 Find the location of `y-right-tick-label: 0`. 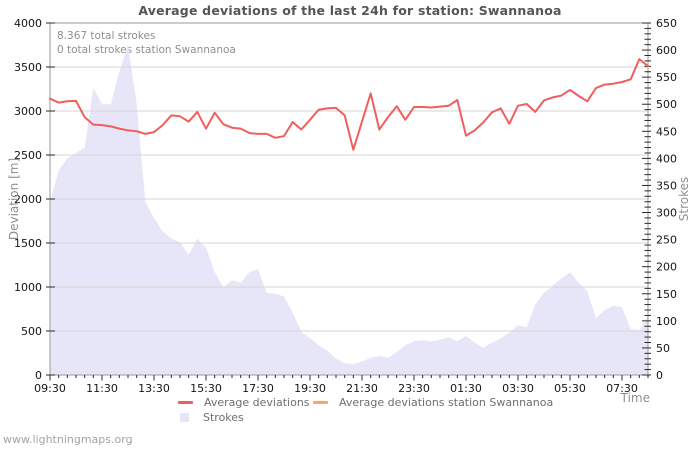

y-right-tick-label: 0 is located at coordinates (659, 375).